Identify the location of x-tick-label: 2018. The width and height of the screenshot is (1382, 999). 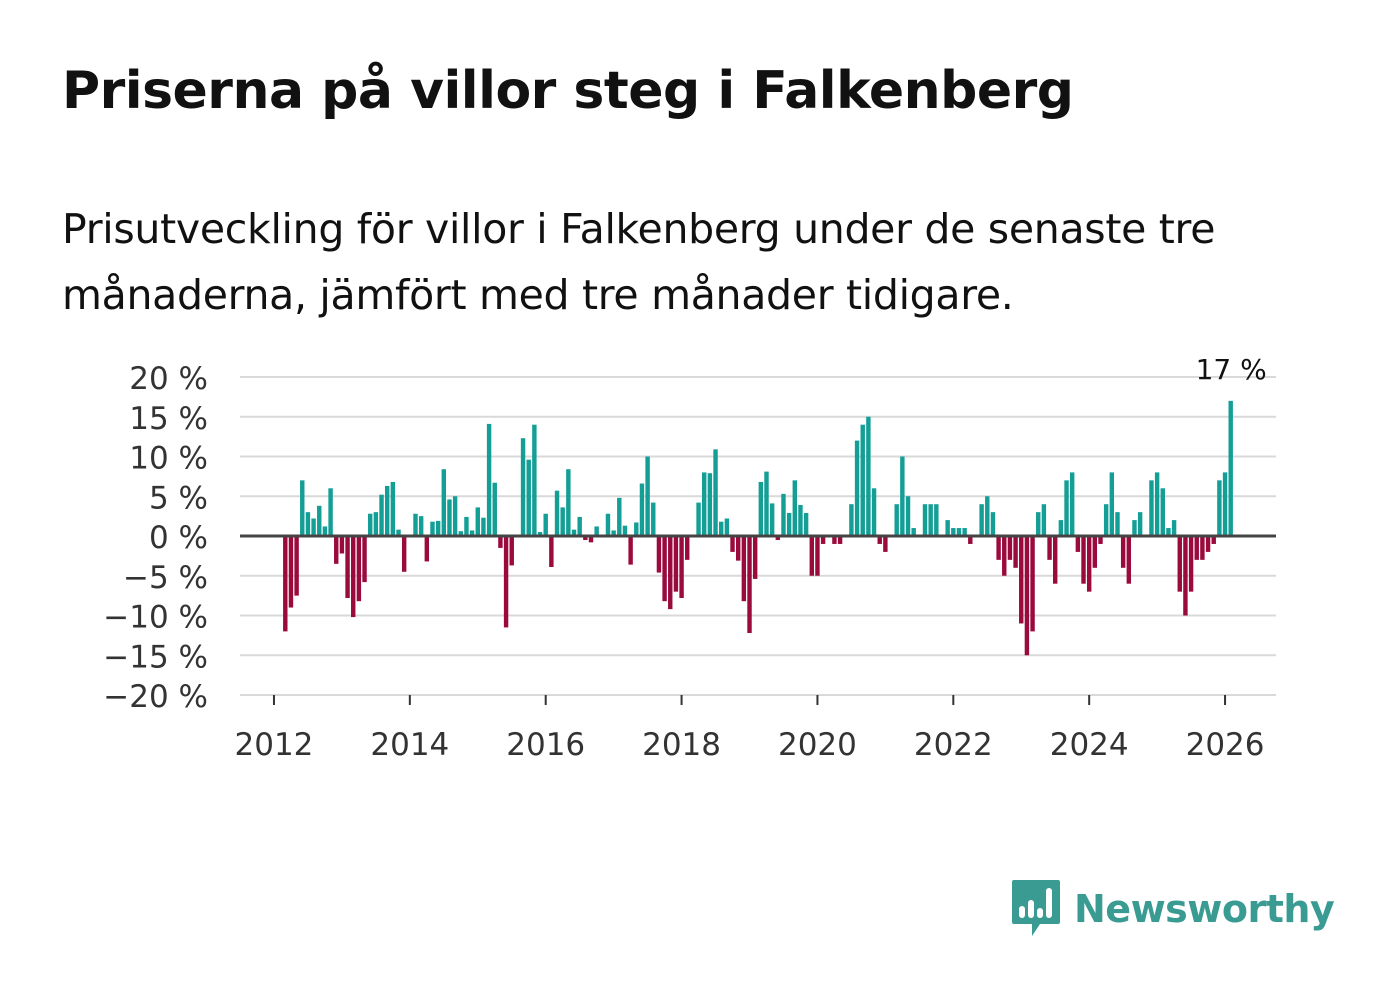
(681, 745).